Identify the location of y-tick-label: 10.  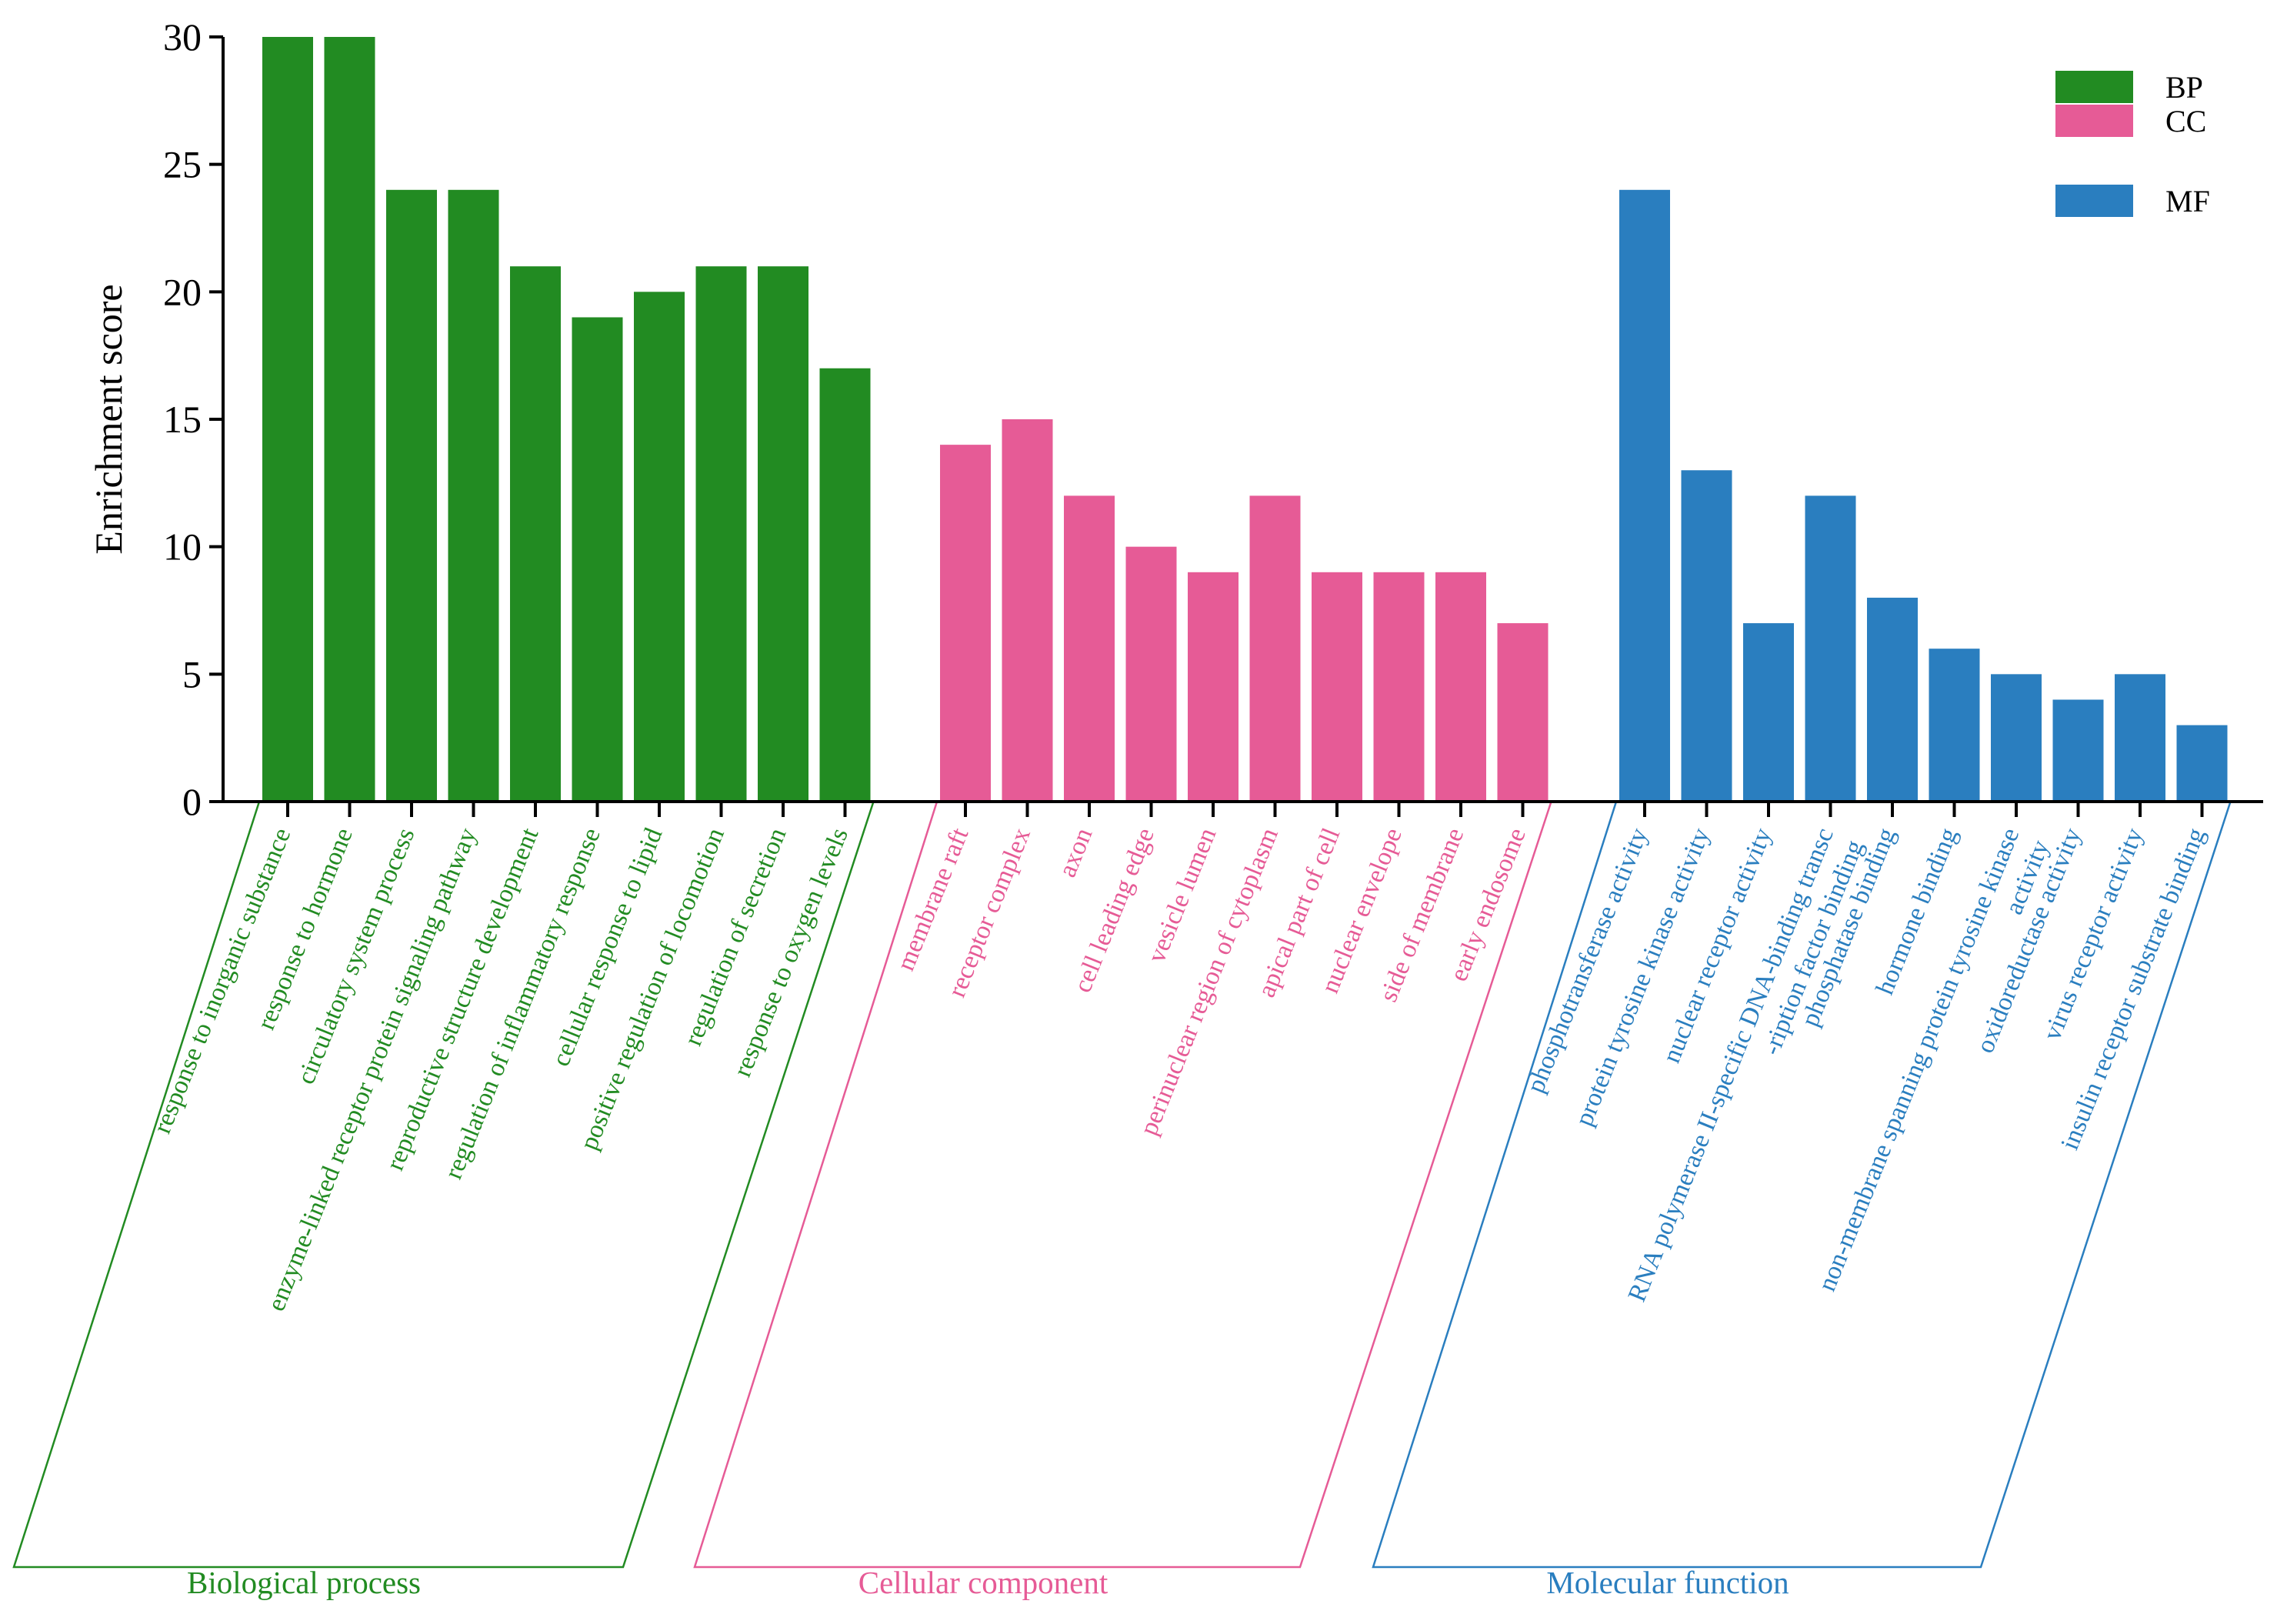
(182, 547).